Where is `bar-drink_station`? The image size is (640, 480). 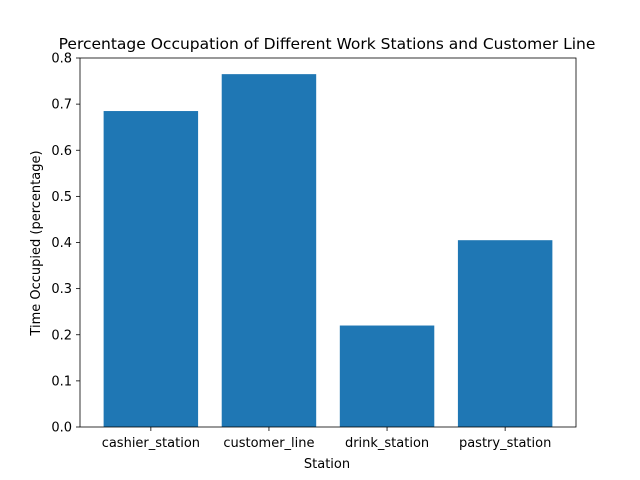
bar-drink_station is located at coordinates (387, 376).